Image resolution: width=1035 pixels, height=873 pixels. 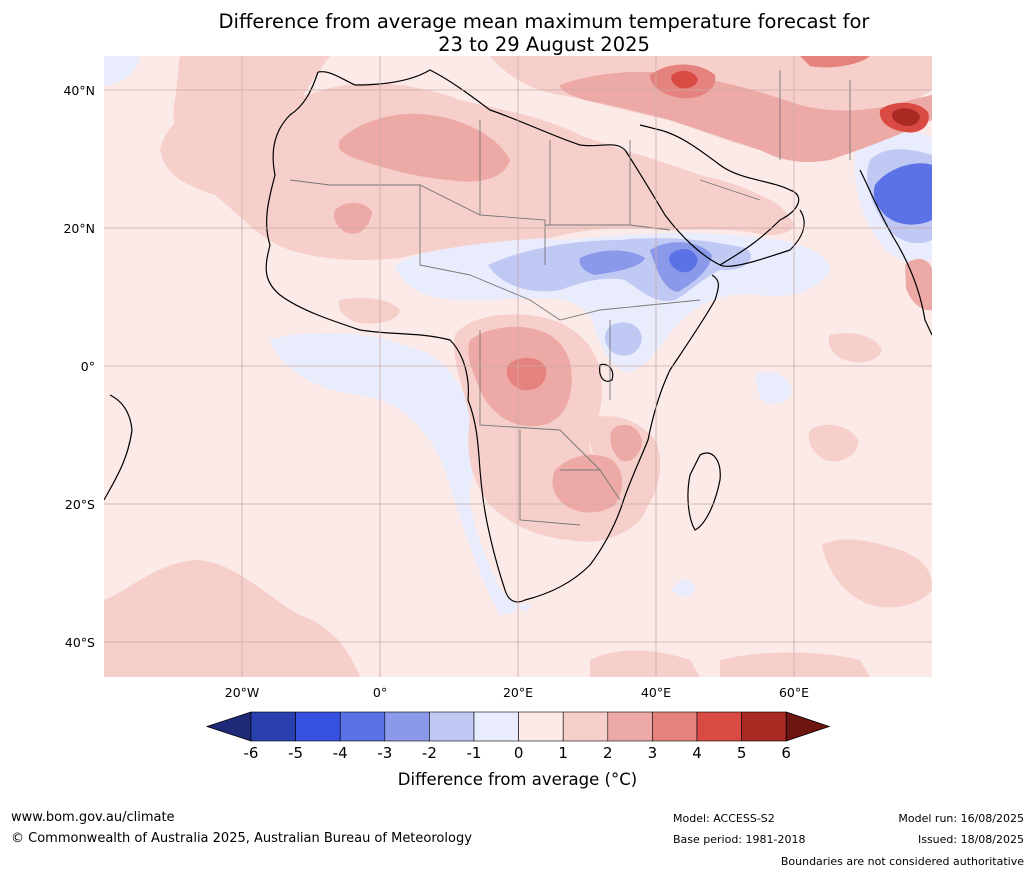 What do you see at coordinates (724, 818) in the screenshot?
I see `footer-model: Model: ACCESS-S2` at bounding box center [724, 818].